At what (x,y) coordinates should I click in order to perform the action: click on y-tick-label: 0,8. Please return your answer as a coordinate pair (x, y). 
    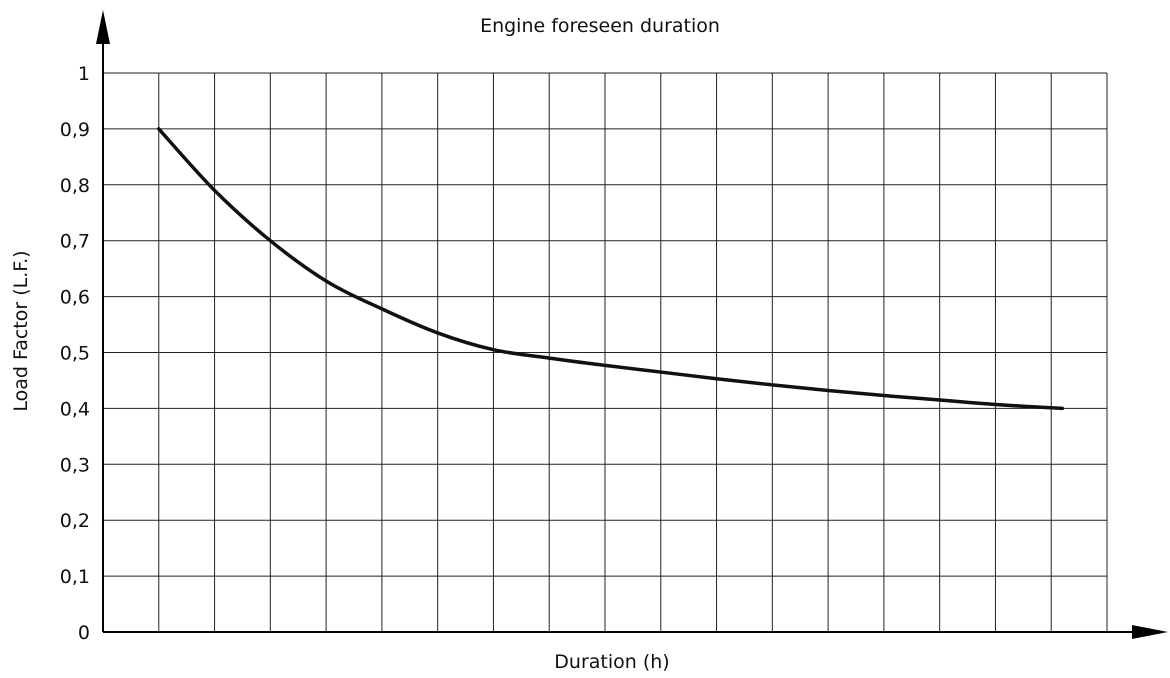
    Looking at the image, I should click on (75, 186).